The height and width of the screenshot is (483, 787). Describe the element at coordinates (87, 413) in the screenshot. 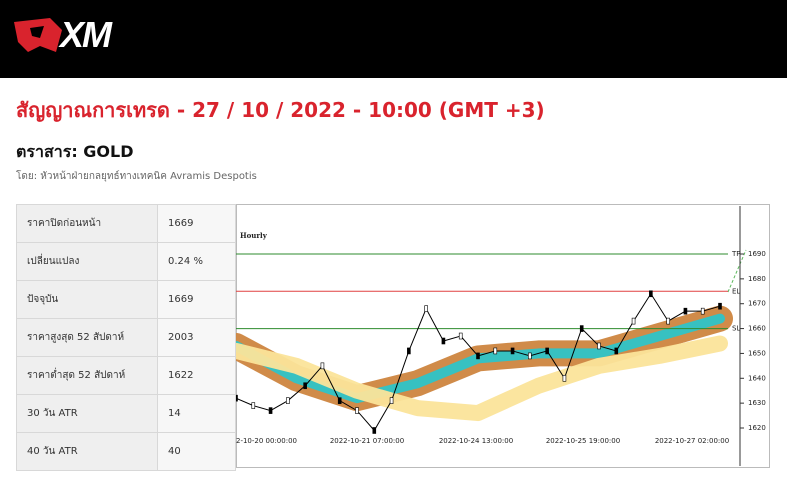

I see `label-cell: 30 วัน ATR` at that location.